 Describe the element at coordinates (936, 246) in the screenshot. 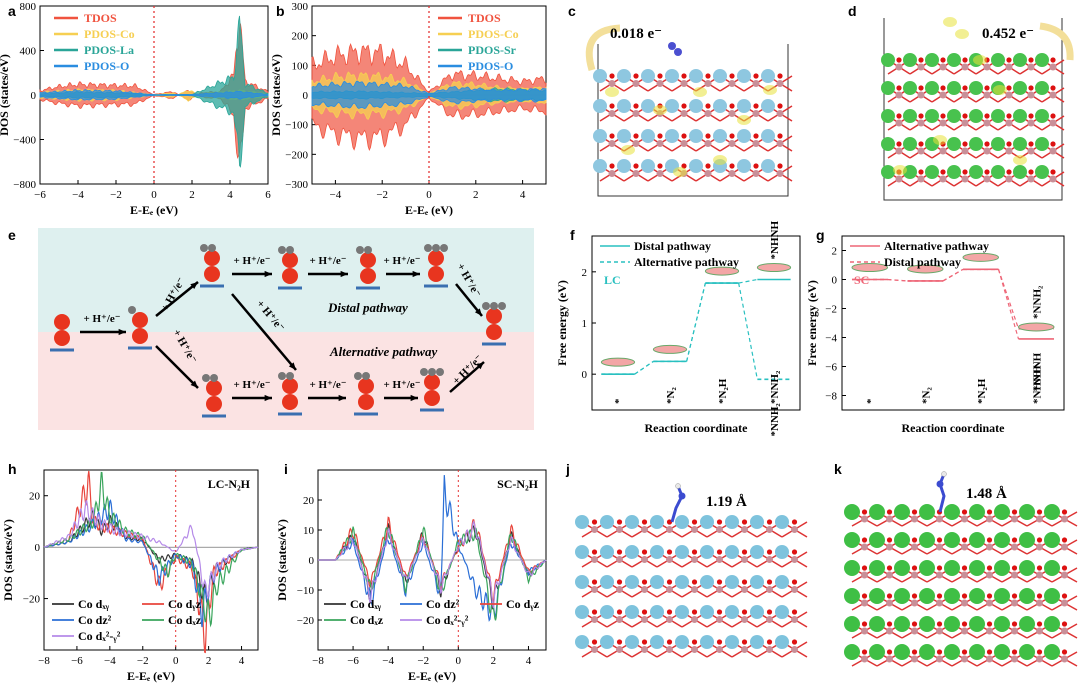

I see `legend-entry: Alternative pathway` at that location.